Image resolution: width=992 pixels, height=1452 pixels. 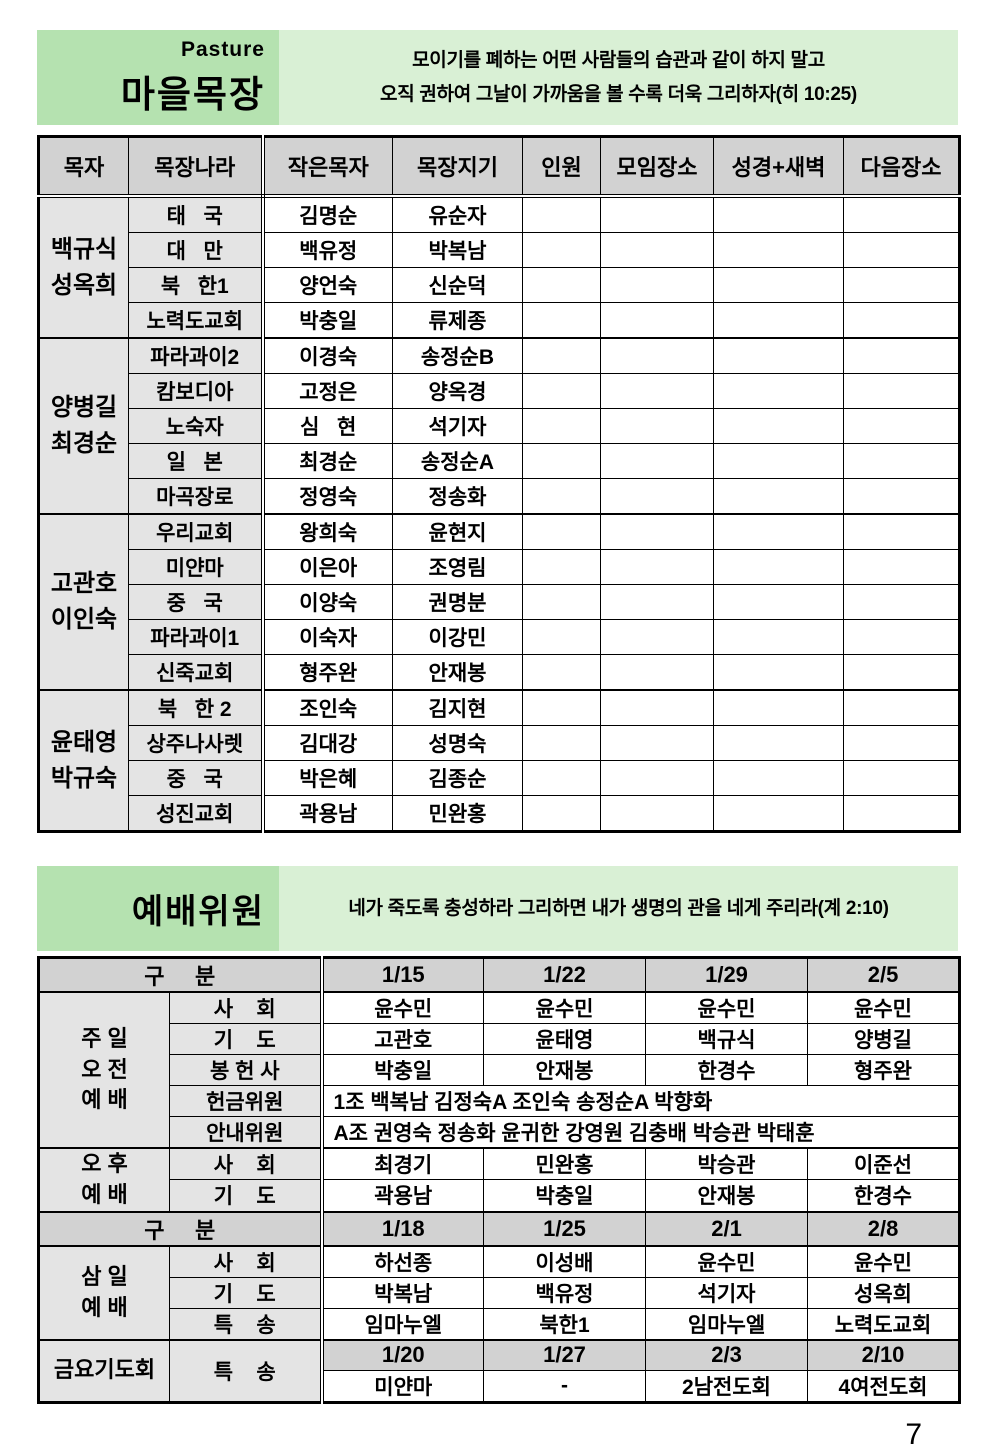 I want to click on country-cell: 성진교회, so click(x=196, y=813).